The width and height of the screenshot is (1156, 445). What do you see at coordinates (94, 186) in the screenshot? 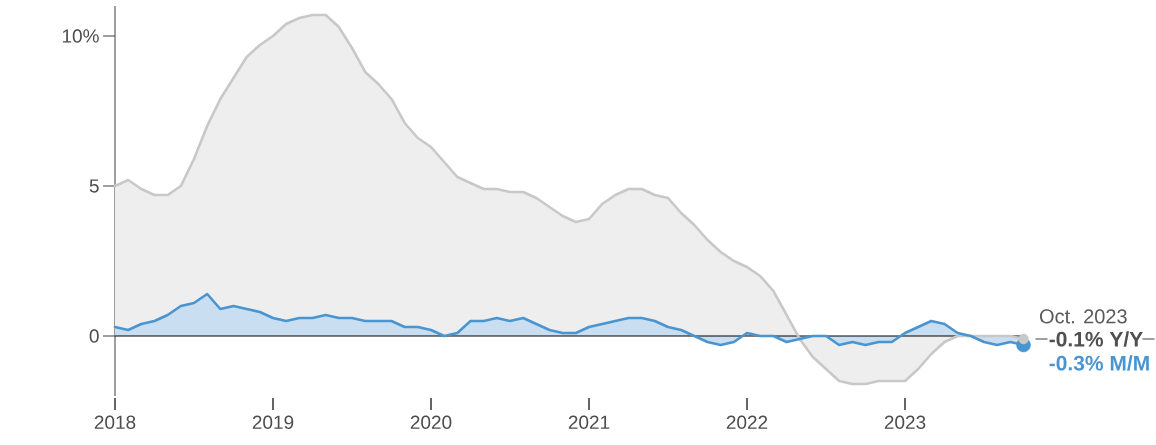
I see `y-tick-label: 5` at bounding box center [94, 186].